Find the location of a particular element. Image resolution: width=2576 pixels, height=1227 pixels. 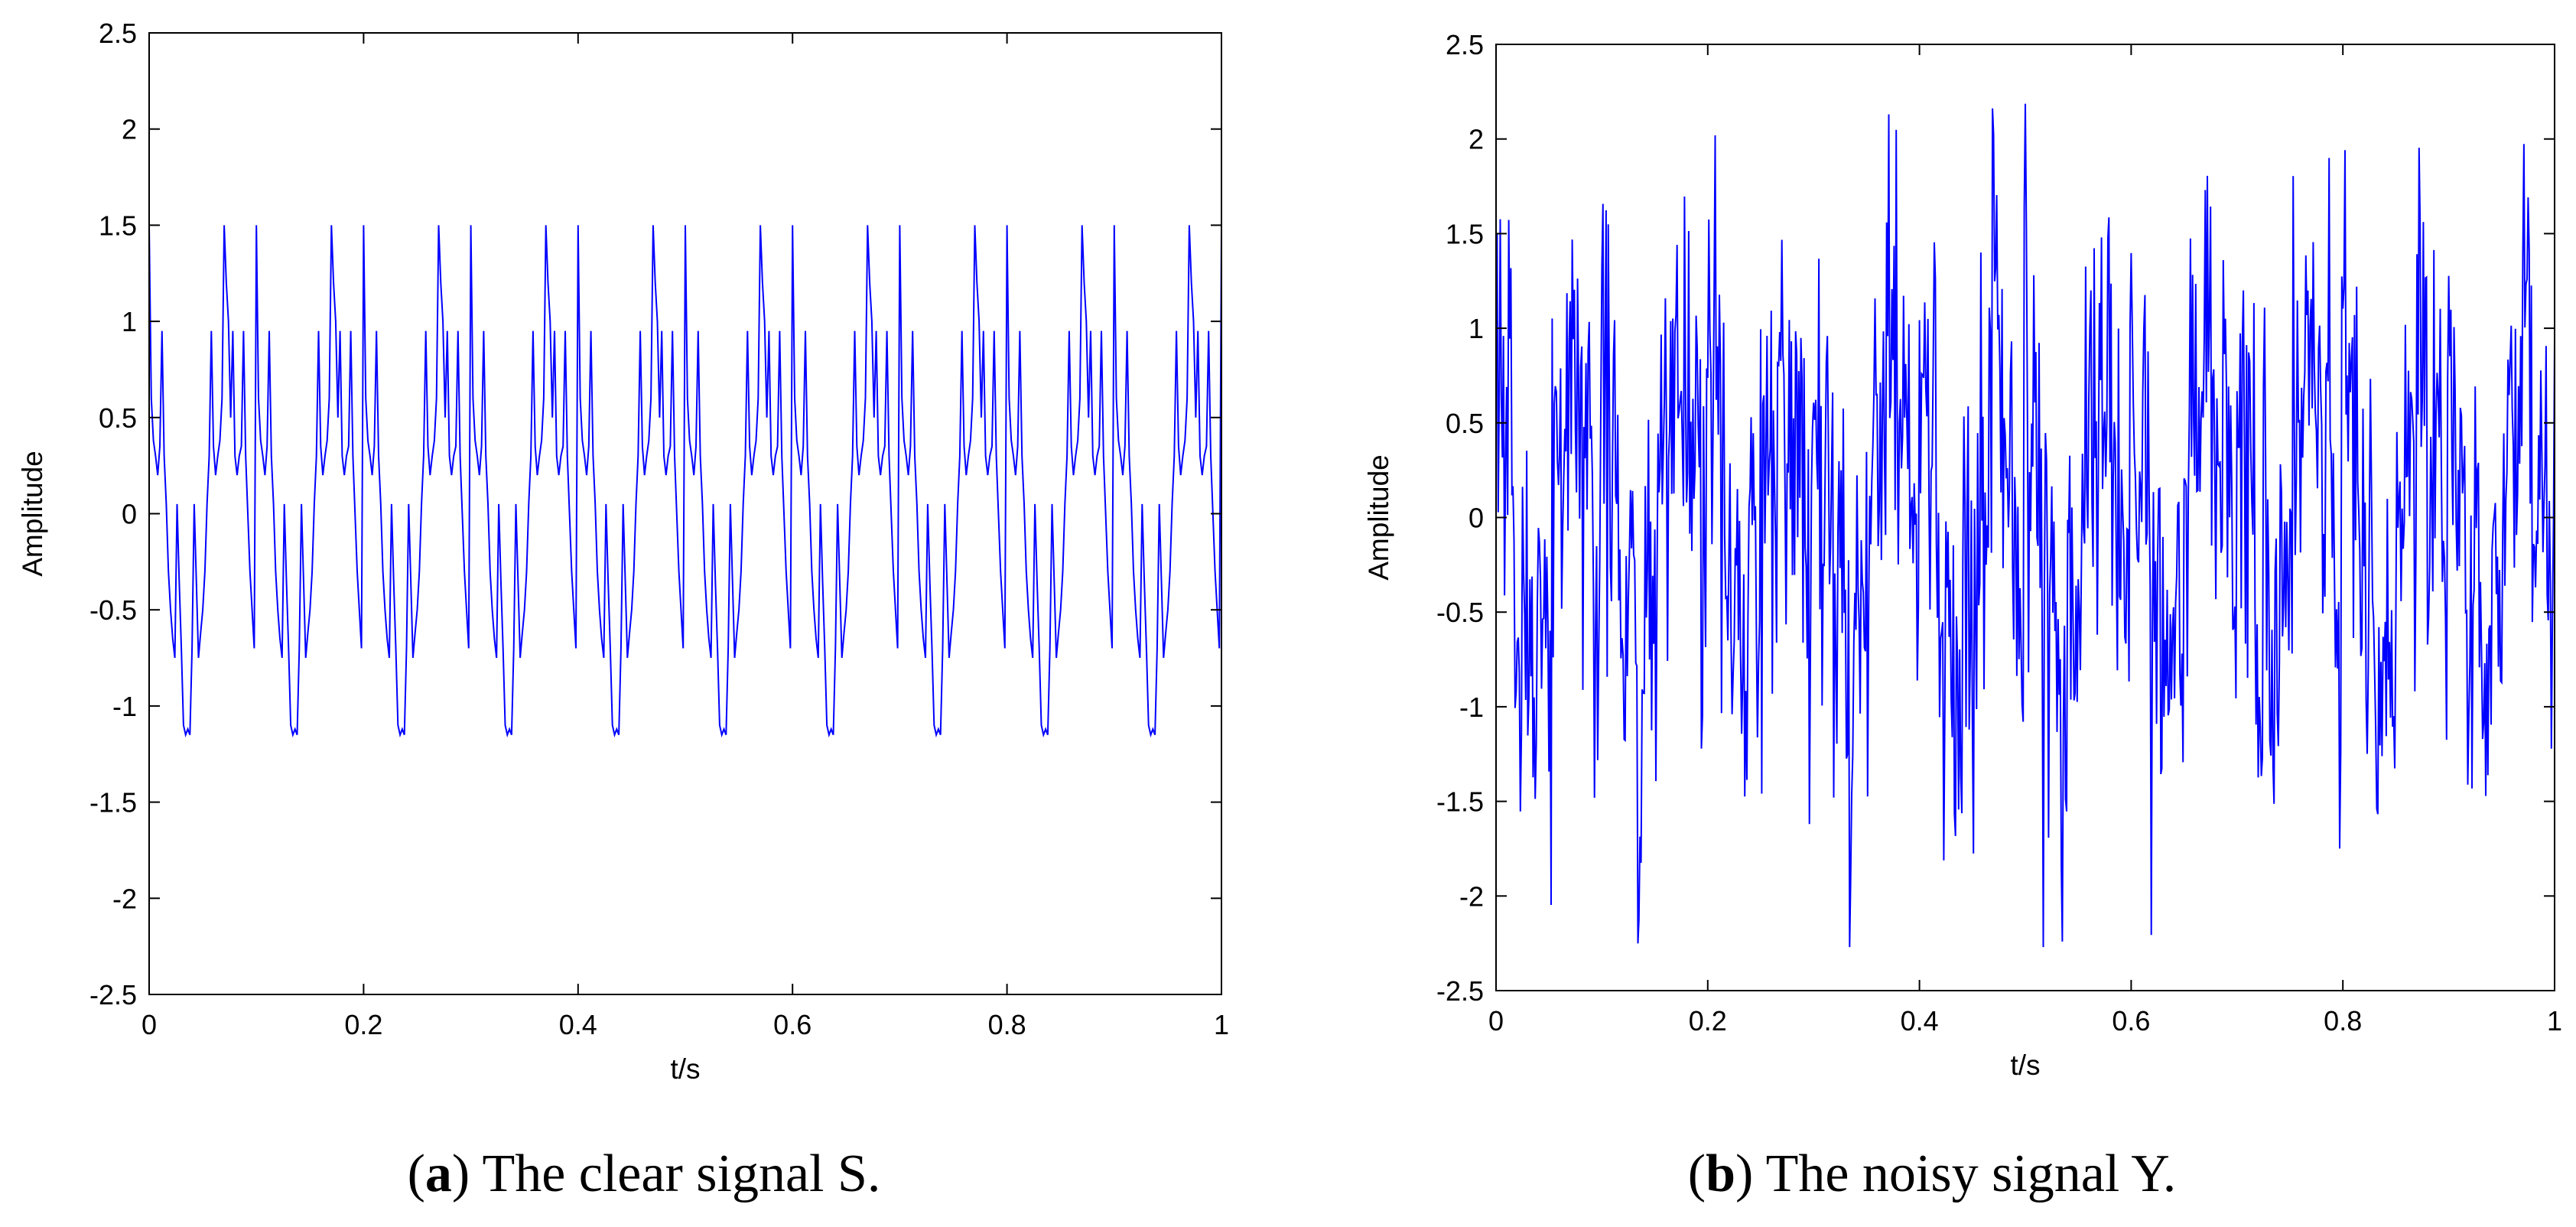

caption-b-text: The noisy signal Y. is located at coordinates (1971, 1173).